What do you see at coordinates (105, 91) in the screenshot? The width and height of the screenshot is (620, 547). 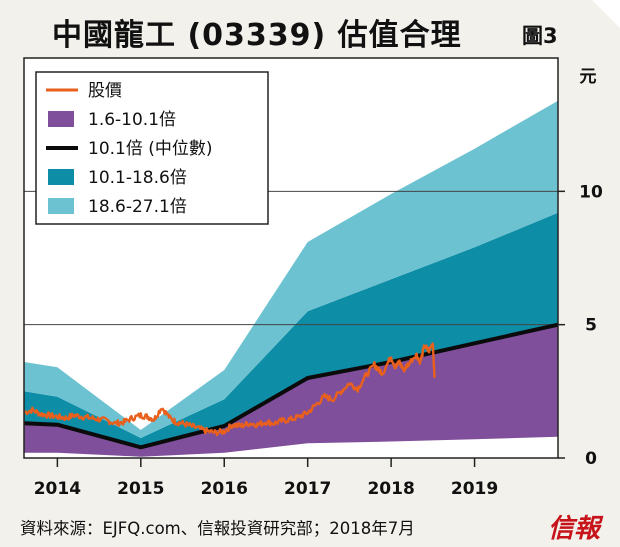 I see `legend-label-price: 股價` at bounding box center [105, 91].